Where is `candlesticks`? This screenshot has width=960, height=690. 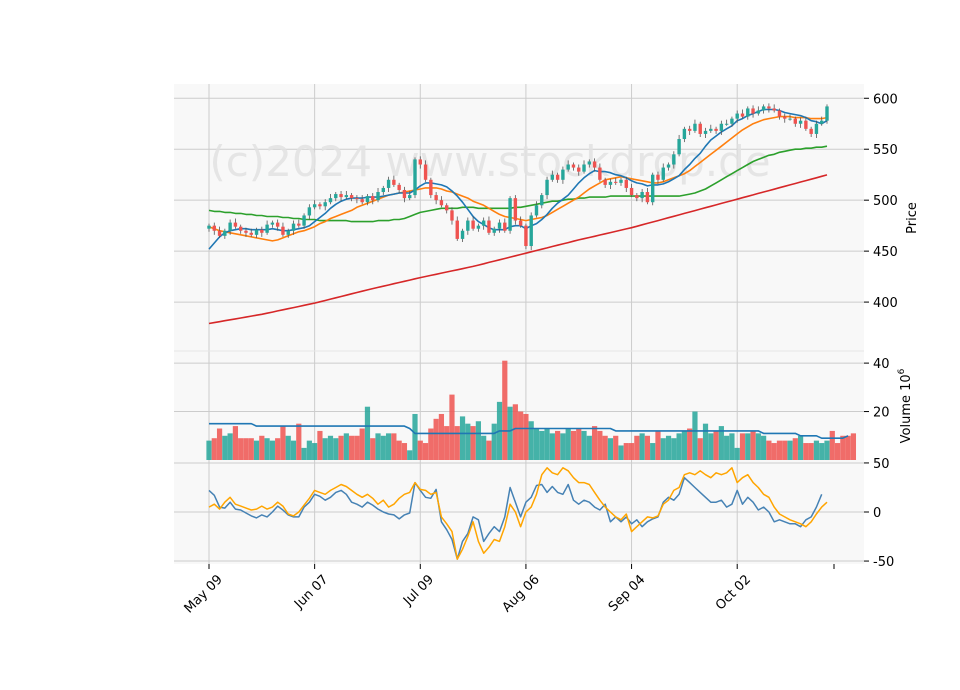
candlesticks is located at coordinates (518, 177).